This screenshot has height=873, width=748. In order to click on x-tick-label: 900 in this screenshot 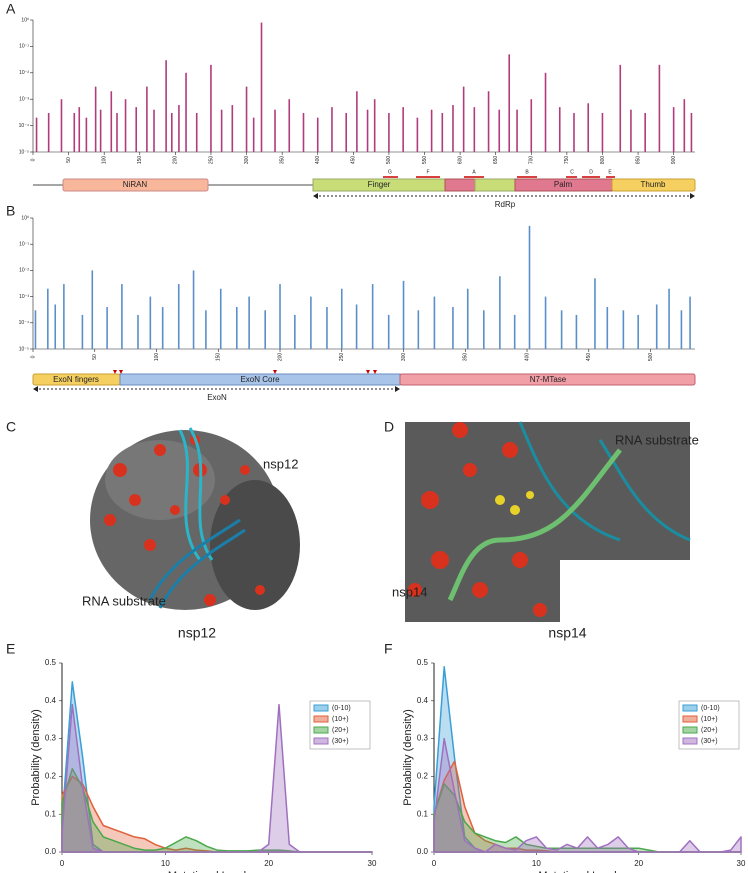, I will do `click(674, 160)`.